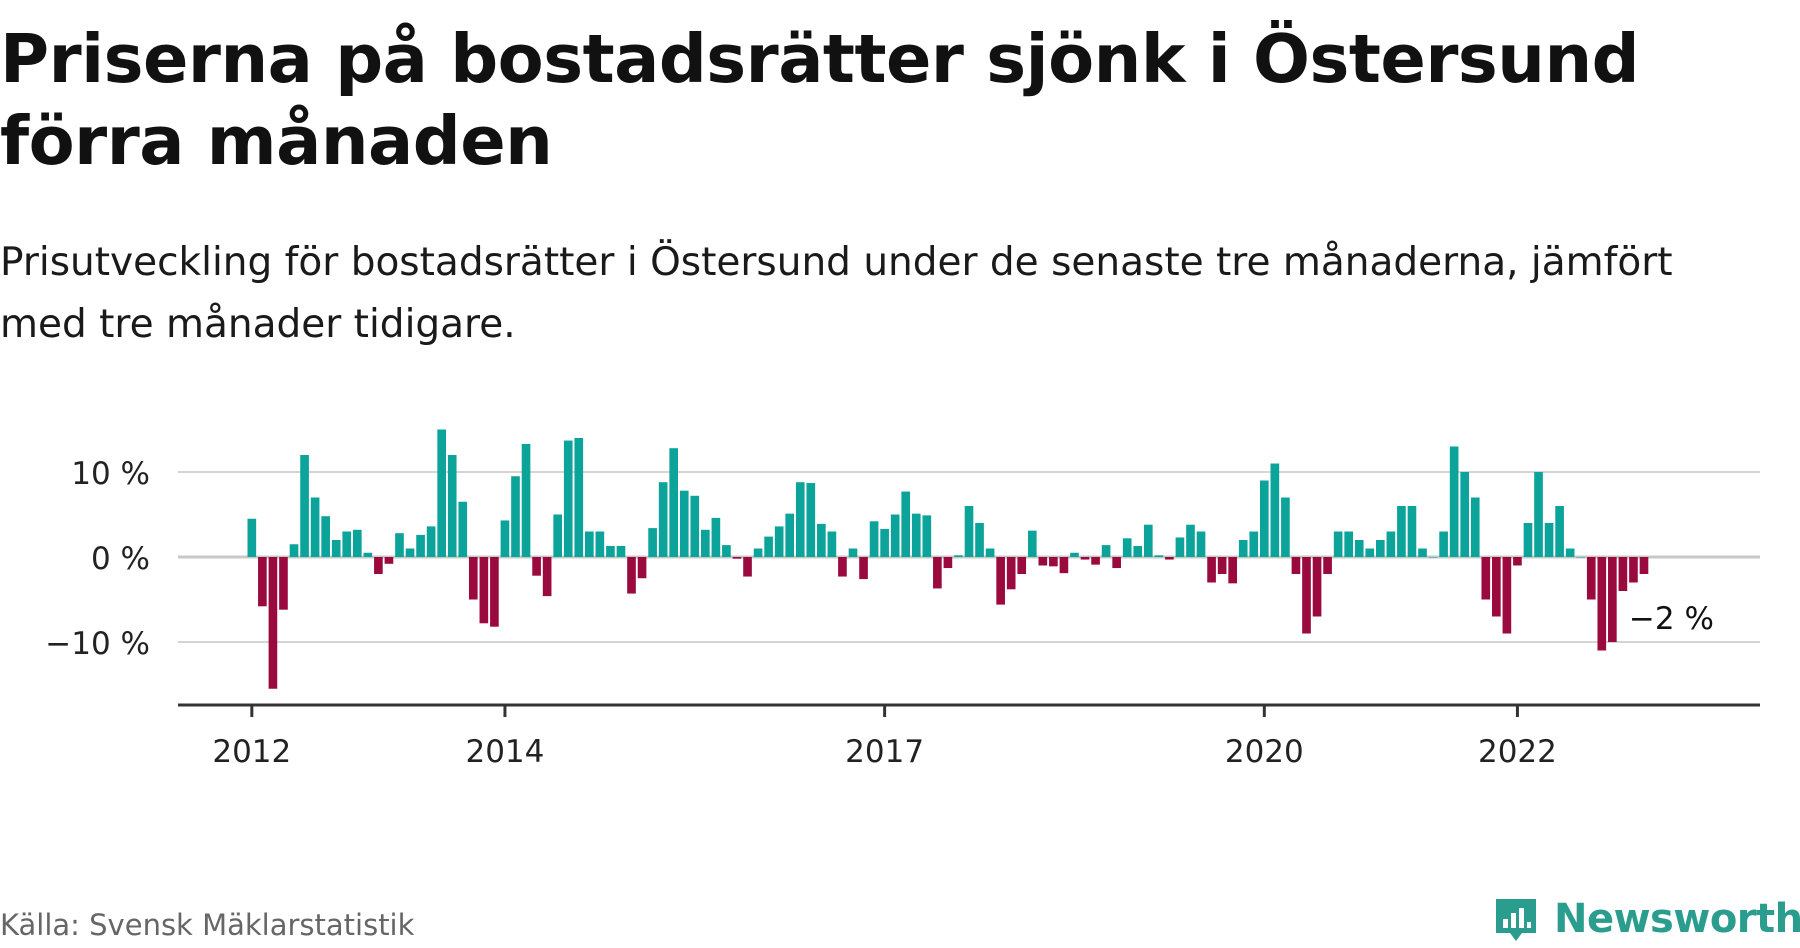  I want to click on annotation: −2 %, so click(1671, 619).